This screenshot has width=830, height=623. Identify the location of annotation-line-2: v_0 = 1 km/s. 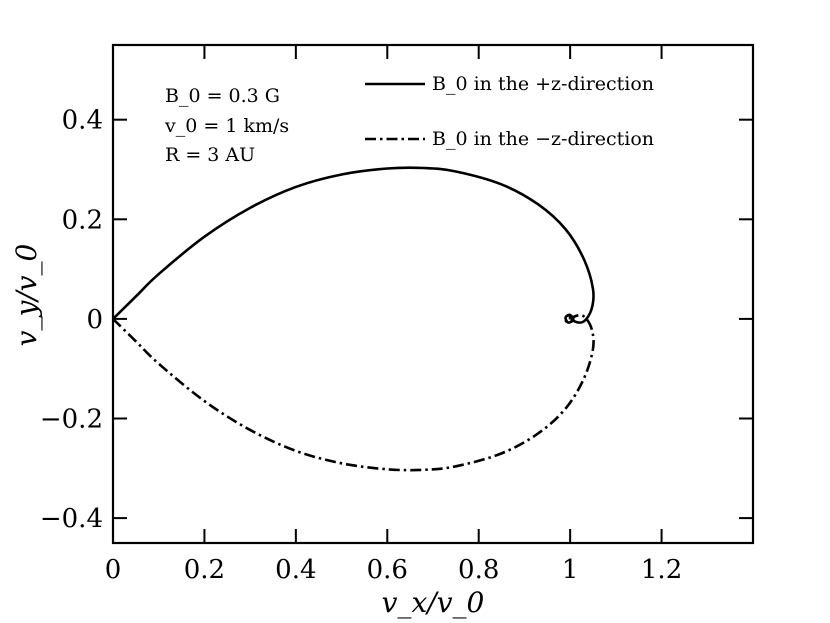
(226, 126).